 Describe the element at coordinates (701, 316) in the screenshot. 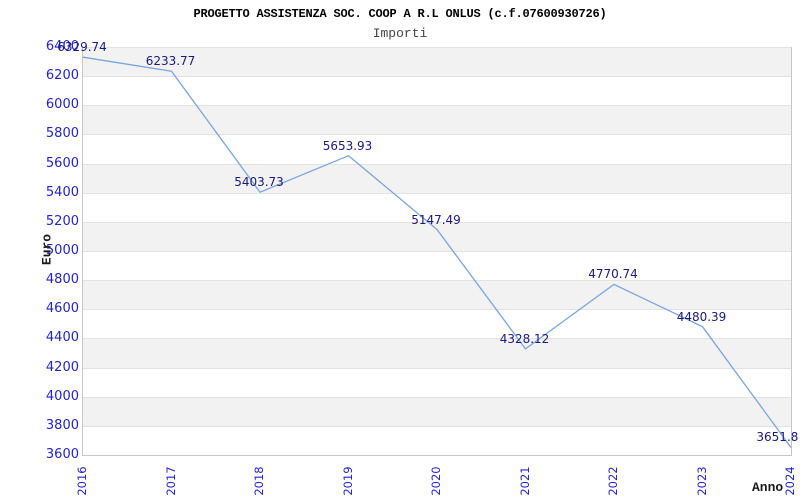

I see `data-point-label: 4480.39` at that location.